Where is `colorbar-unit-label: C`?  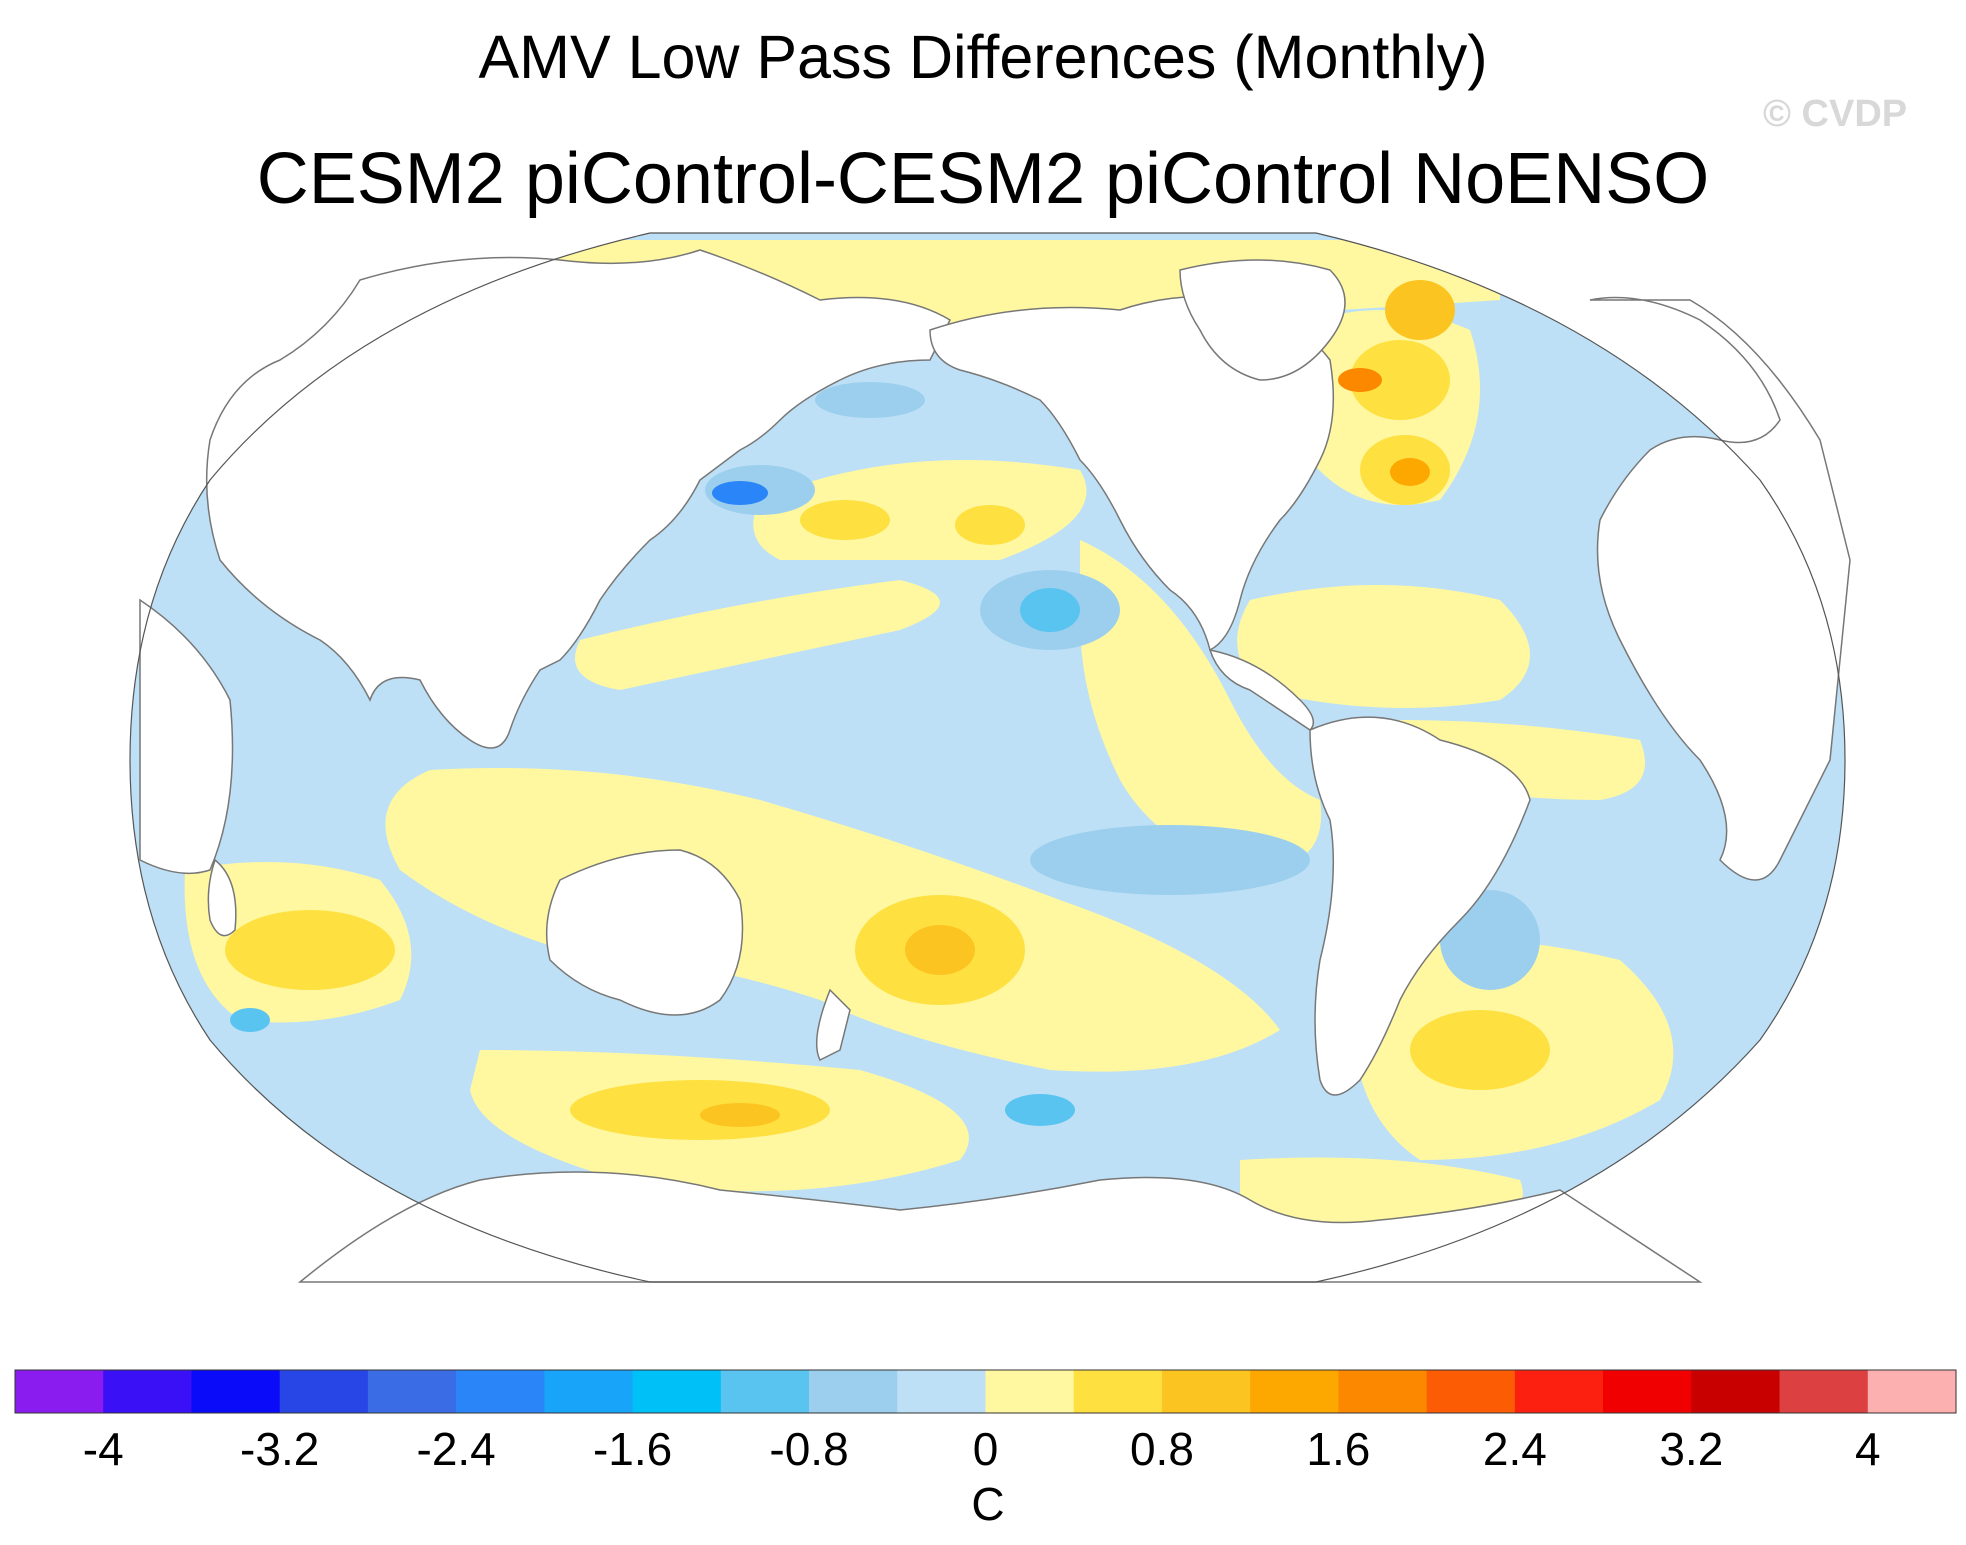
colorbar-unit-label: C is located at coordinates (987, 1504).